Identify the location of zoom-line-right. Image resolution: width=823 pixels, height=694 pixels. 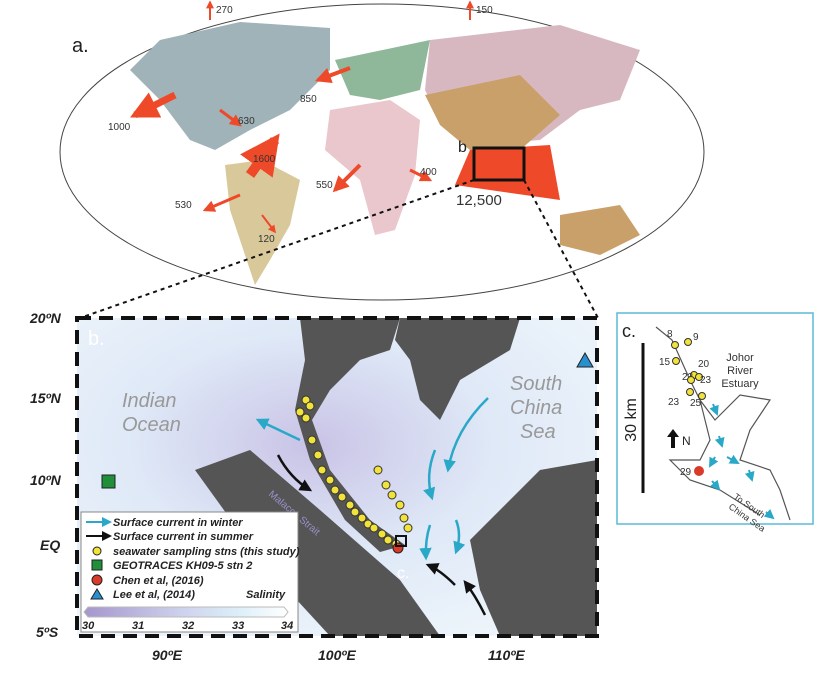
(561, 249).